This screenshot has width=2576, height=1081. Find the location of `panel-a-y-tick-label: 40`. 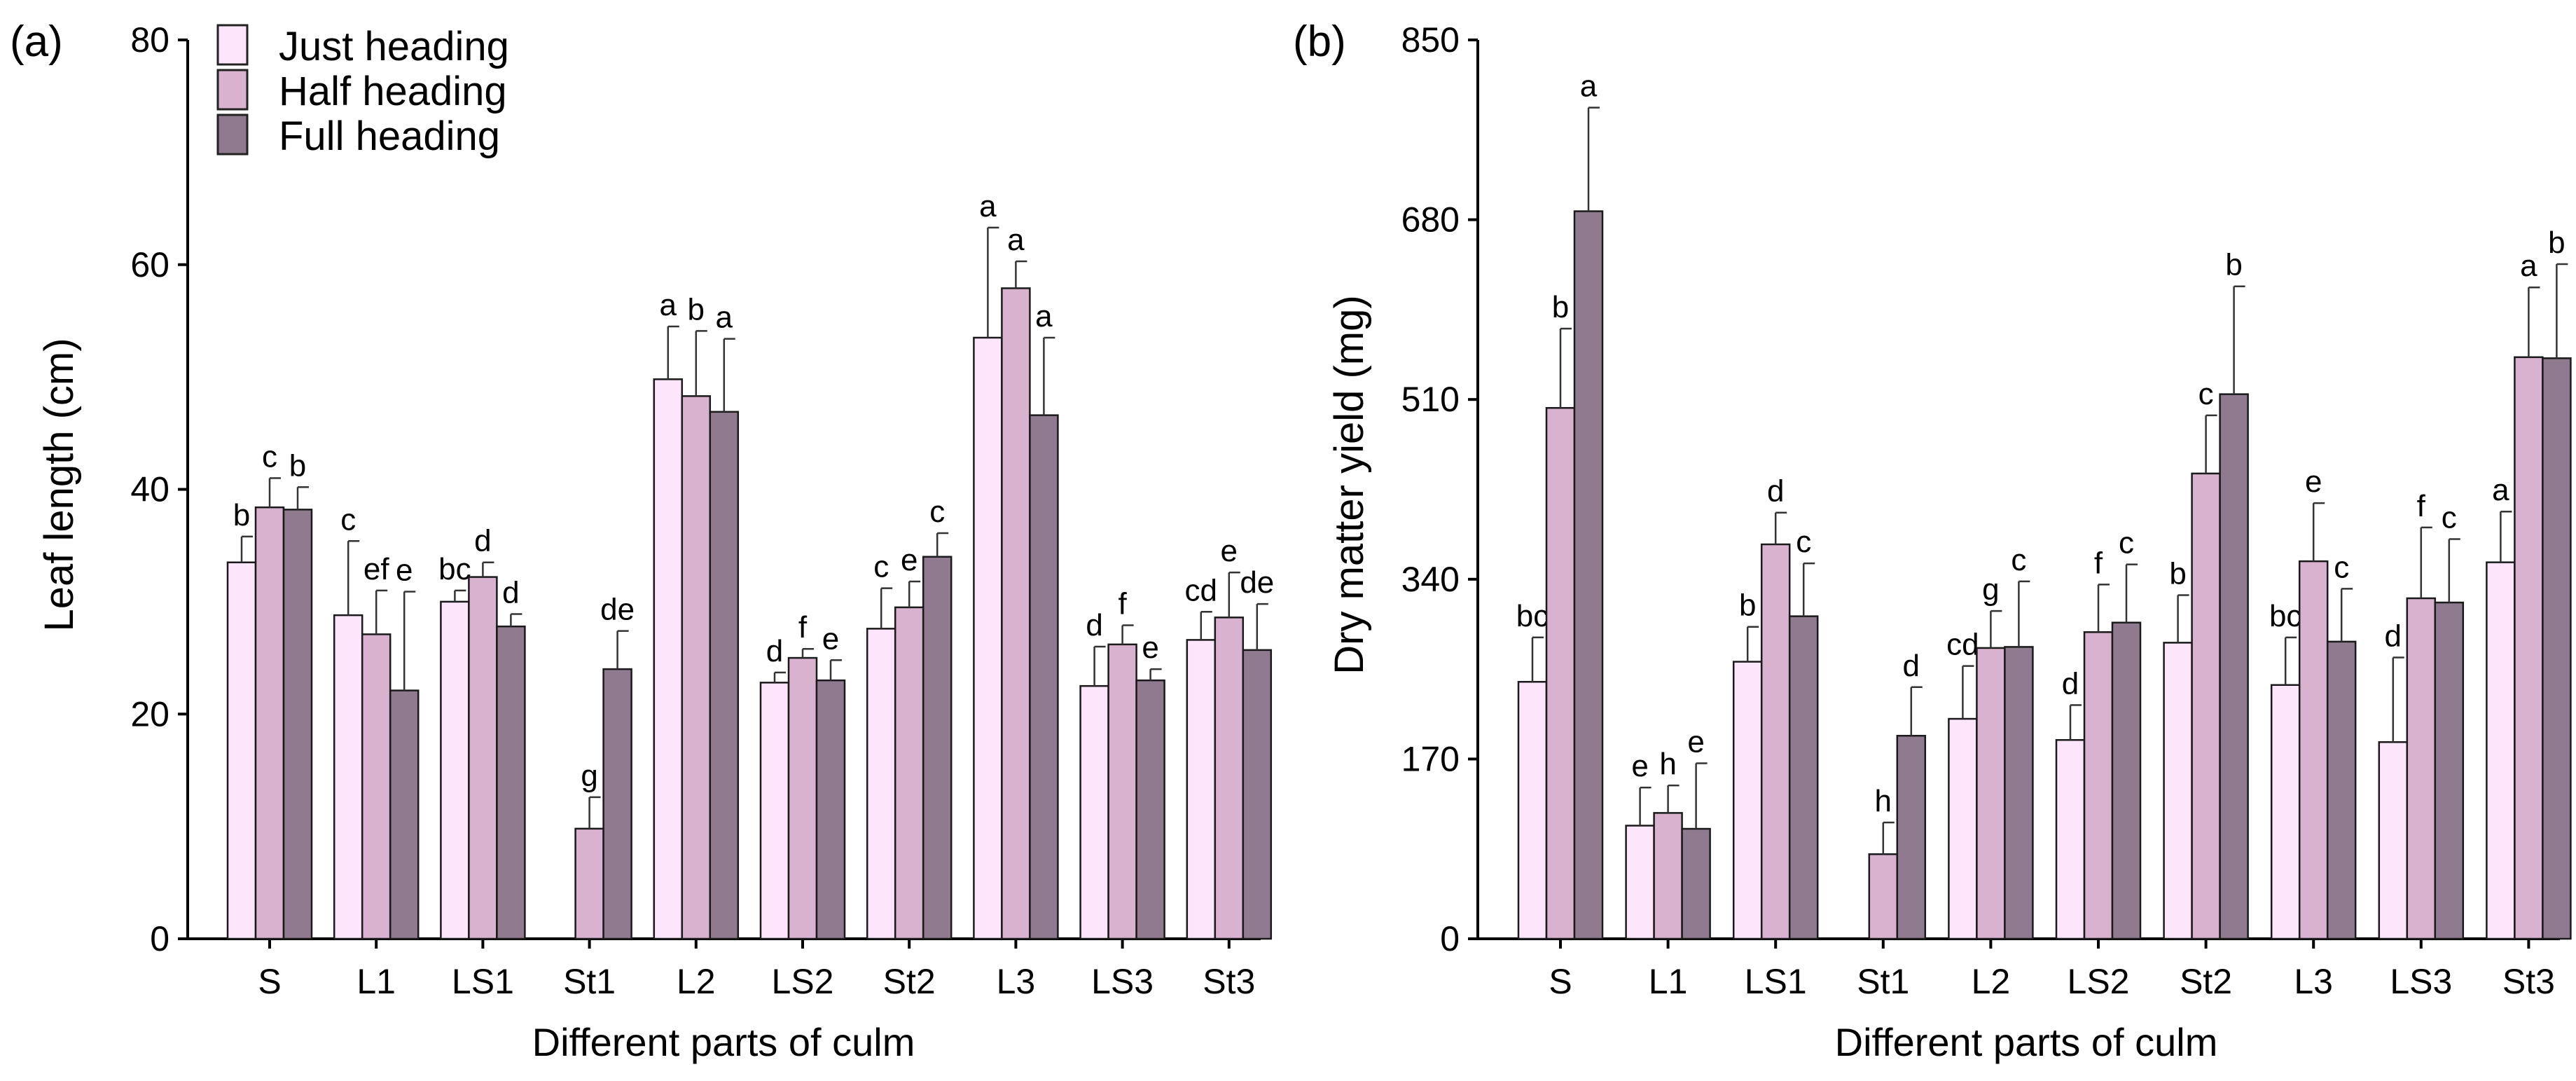

panel-a-y-tick-label: 40 is located at coordinates (149, 489).